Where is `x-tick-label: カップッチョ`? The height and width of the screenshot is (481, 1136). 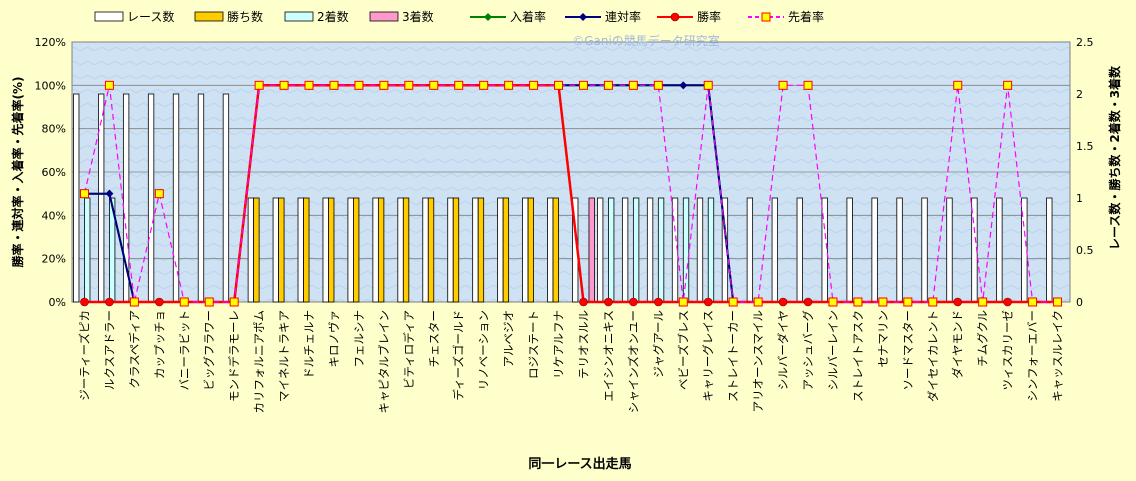 x-tick-label: カップッチョ is located at coordinates (159, 344).